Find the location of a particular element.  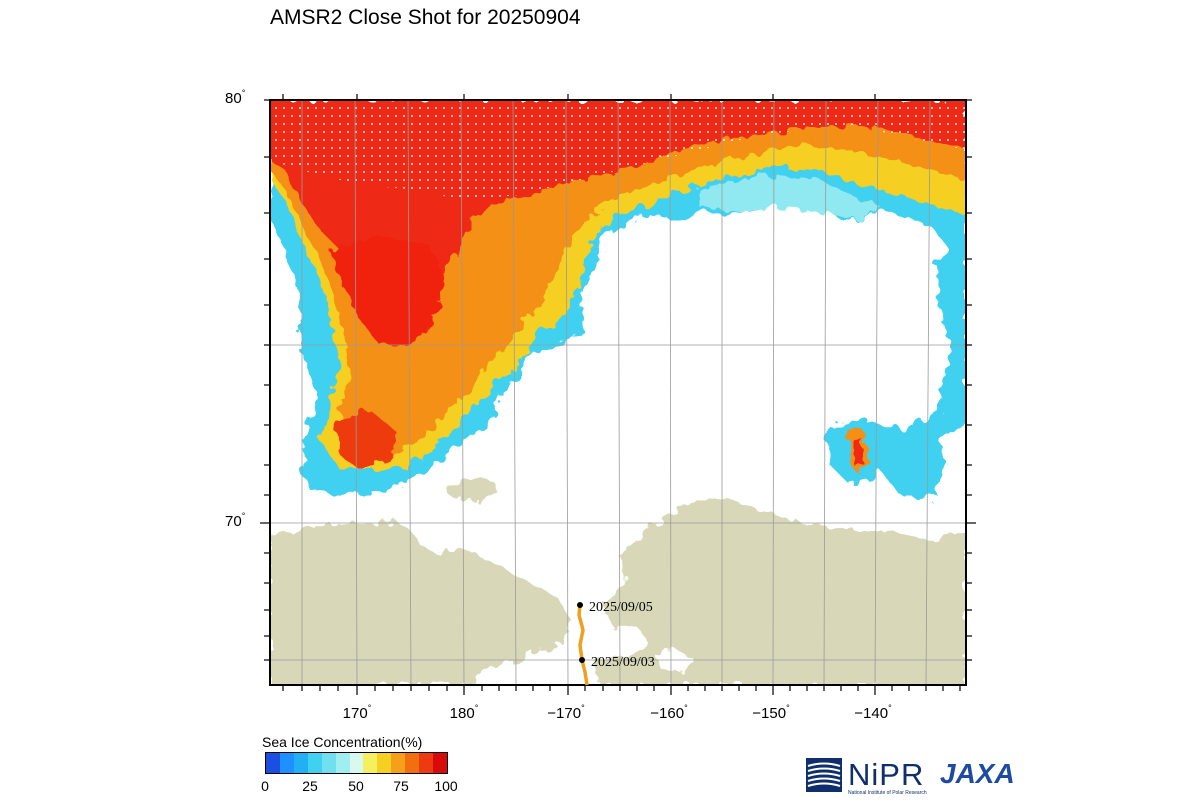

colorbar-tick-100: 100 is located at coordinates (446, 786).